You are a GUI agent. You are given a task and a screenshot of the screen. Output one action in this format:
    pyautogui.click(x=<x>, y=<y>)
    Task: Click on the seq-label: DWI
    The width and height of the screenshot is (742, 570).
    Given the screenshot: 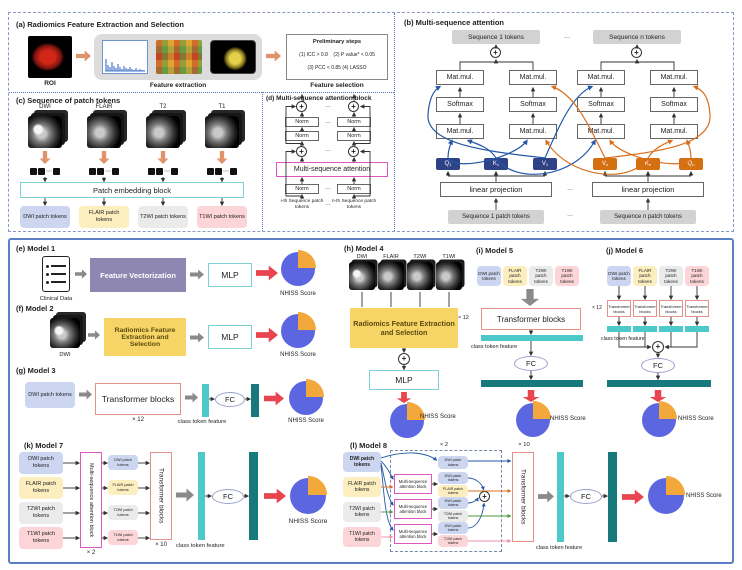 What is the action you would take?
    pyautogui.click(x=362, y=257)
    